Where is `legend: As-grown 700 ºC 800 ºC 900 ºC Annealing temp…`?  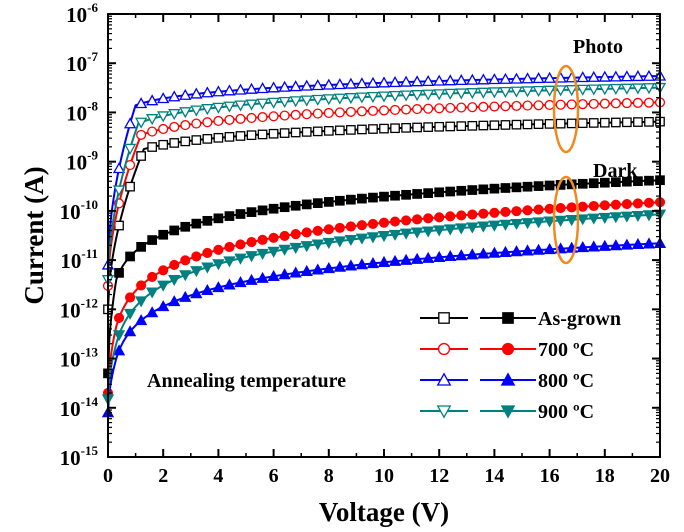
legend: As-grown 700 ºC 800 ºC 900 ºC Annealing temp… is located at coordinates (384, 365).